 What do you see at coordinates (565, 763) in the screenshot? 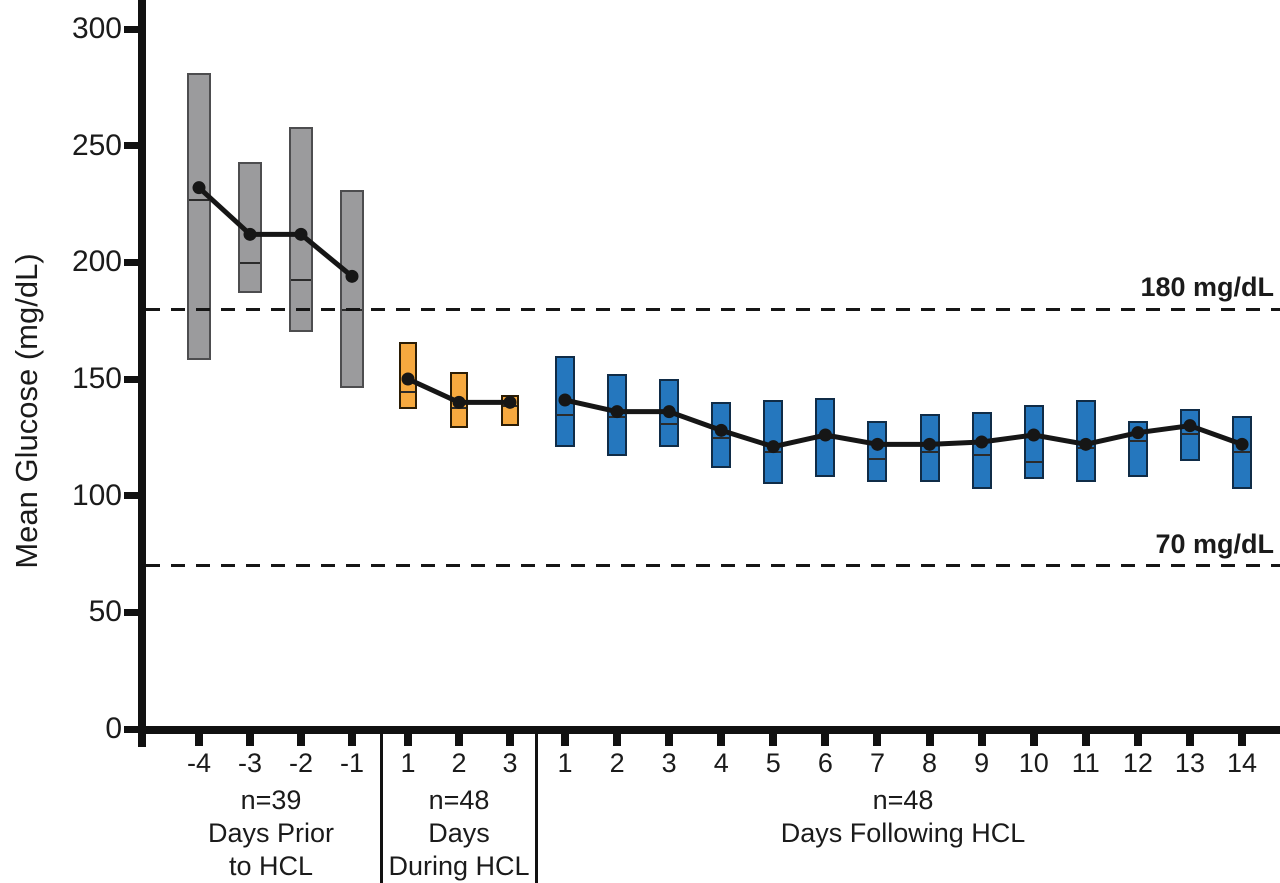
I see `x-tick-label-following-day1: 1` at bounding box center [565, 763].